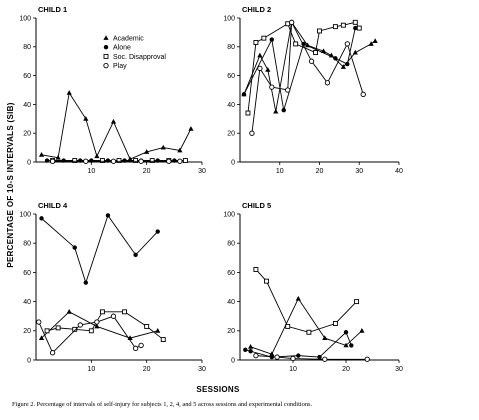  What do you see at coordinates (106, 37) in the screenshot?
I see `legend-marker-academic` at bounding box center [106, 37].